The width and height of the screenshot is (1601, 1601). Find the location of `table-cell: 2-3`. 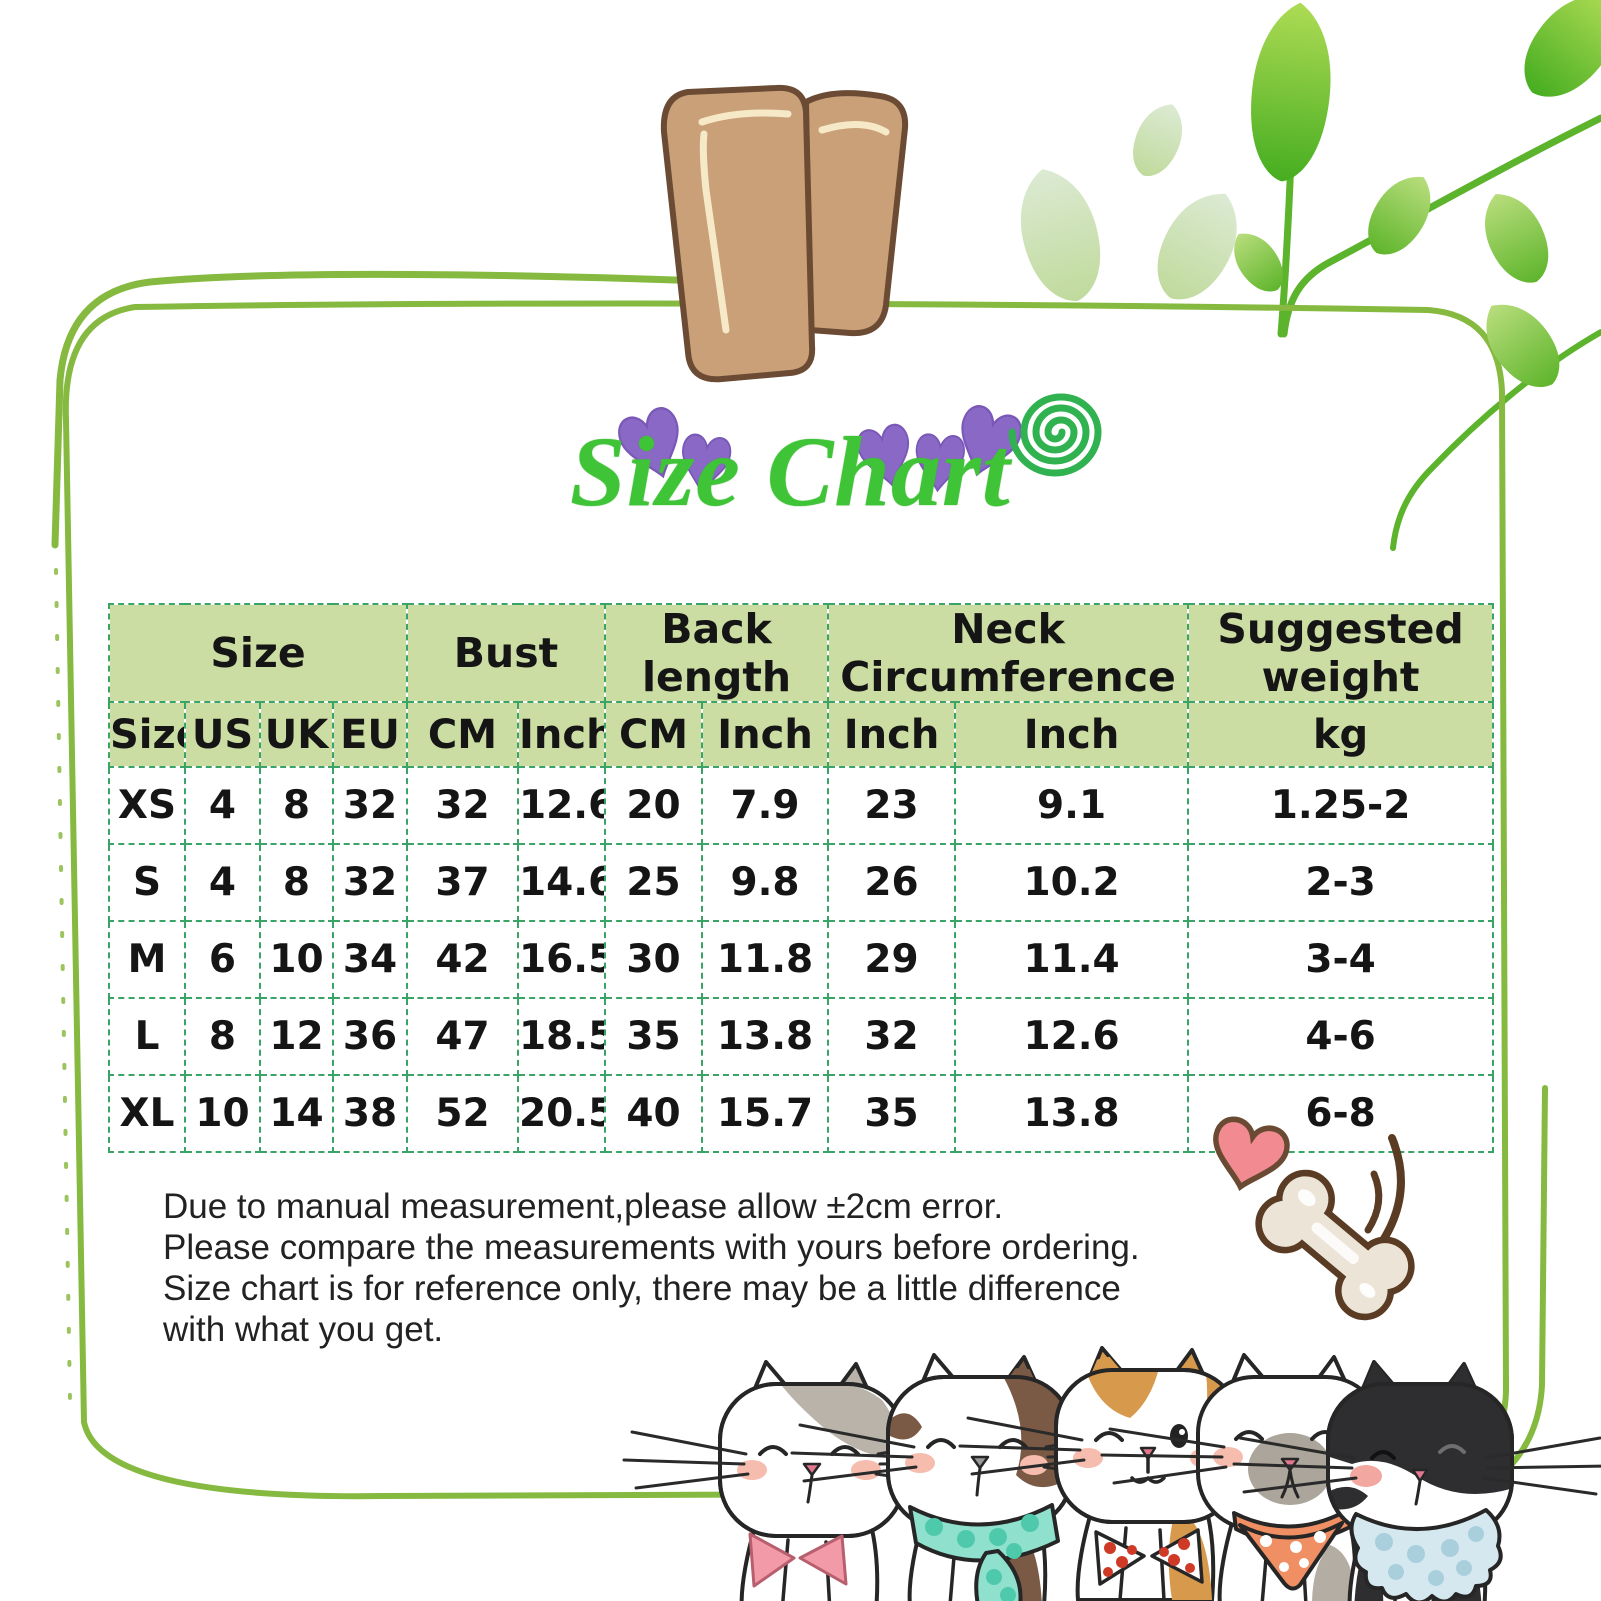

table-cell: 2-3 is located at coordinates (1341, 882).